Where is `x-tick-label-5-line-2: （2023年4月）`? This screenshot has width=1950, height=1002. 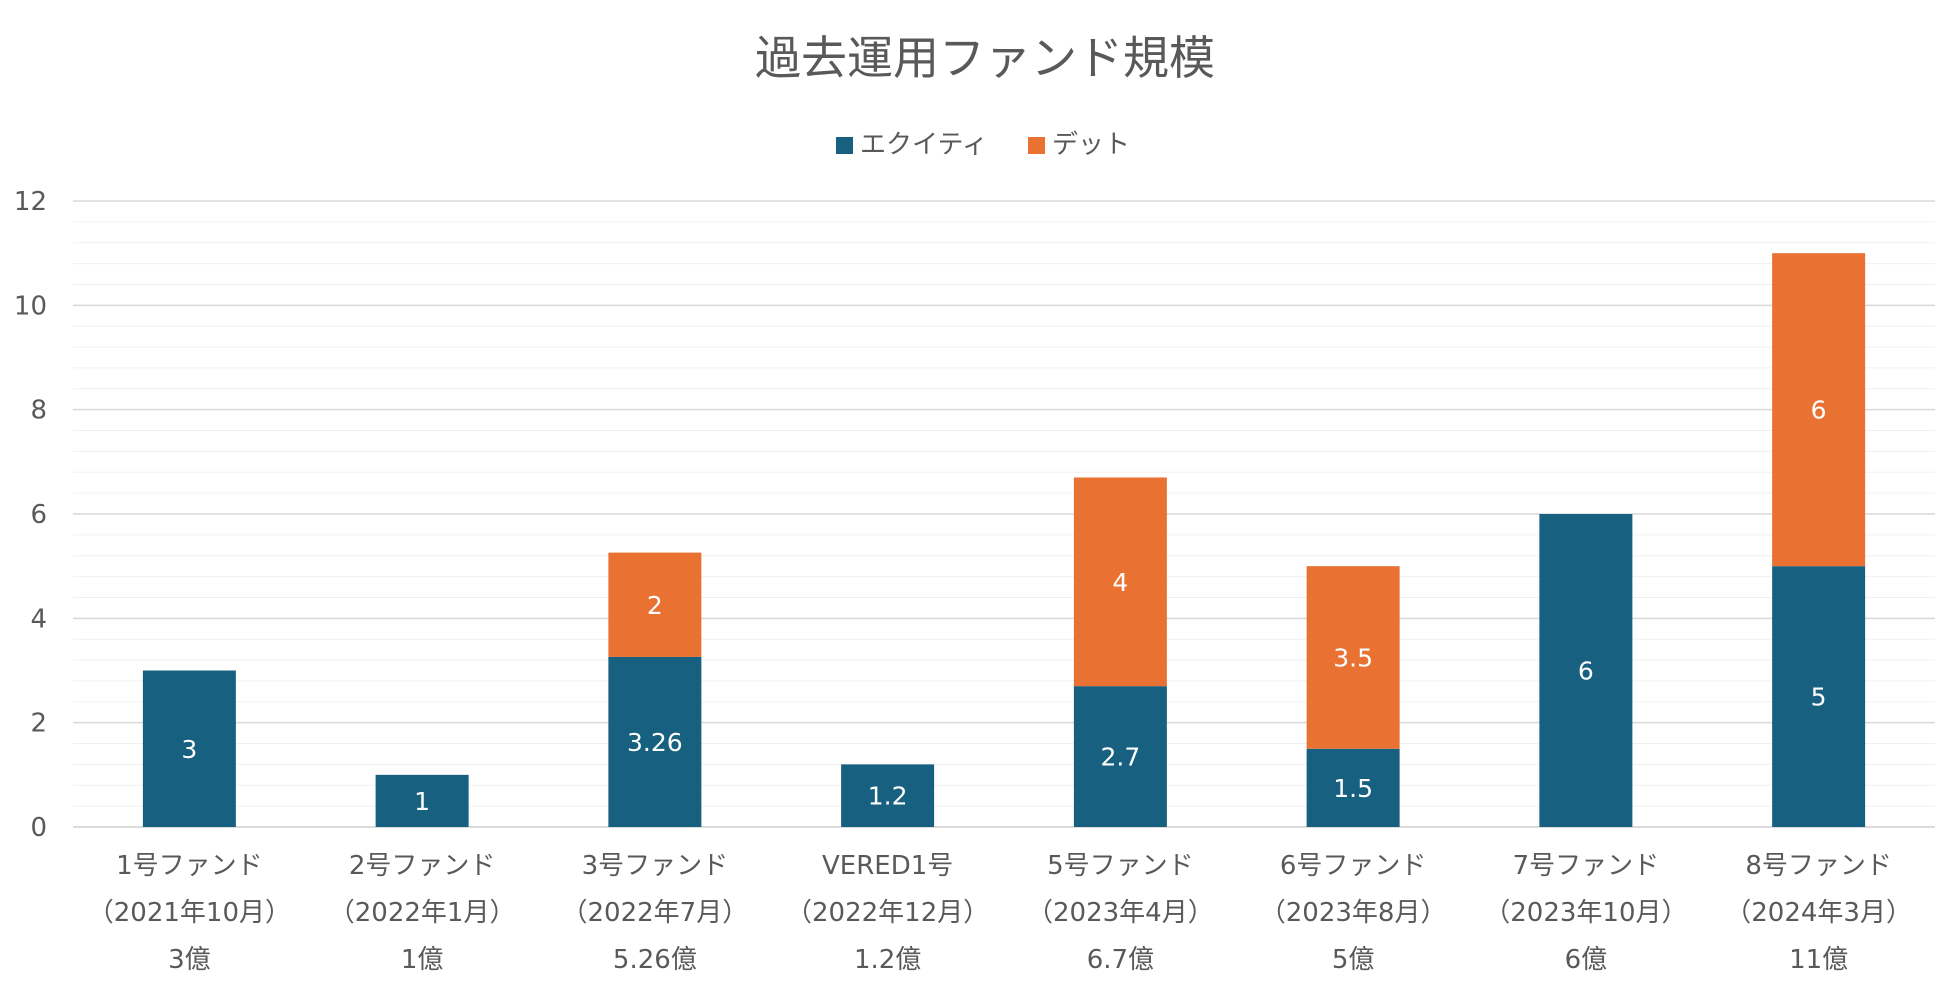 x-tick-label-5-line-2: （2023年4月） is located at coordinates (1120, 913).